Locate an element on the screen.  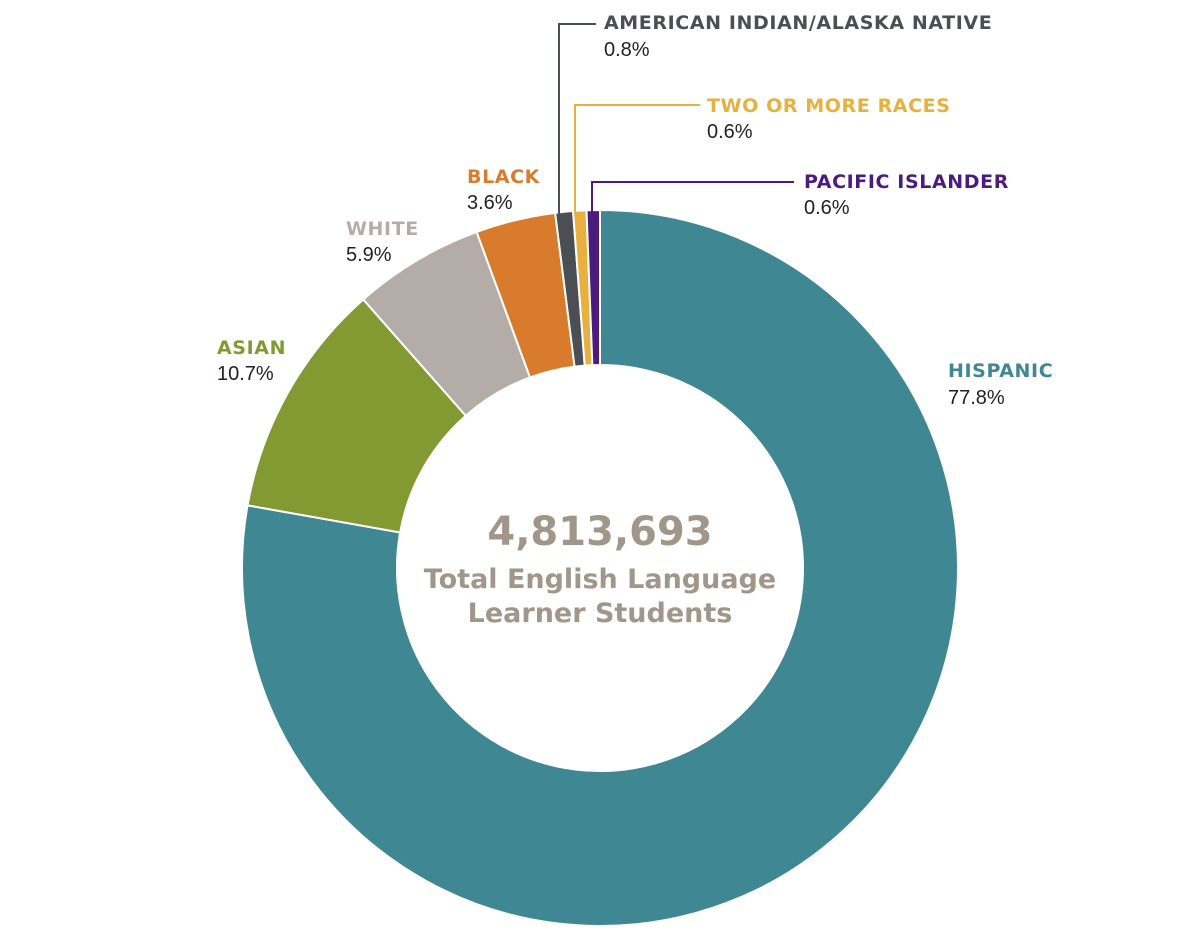
leader-line-two-or-more is located at coordinates (637, 159).